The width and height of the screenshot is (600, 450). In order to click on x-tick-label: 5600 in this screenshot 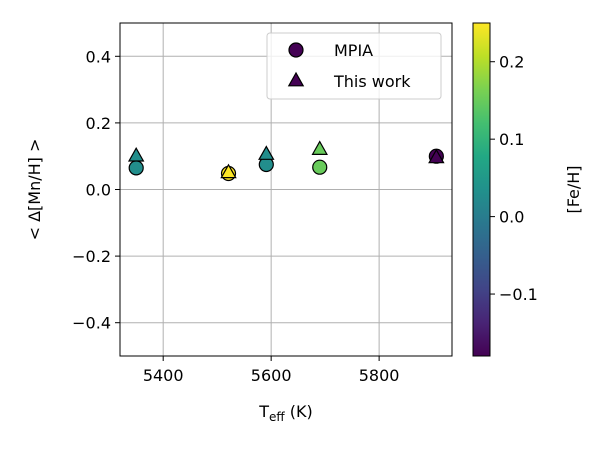, I will do `click(271, 375)`.